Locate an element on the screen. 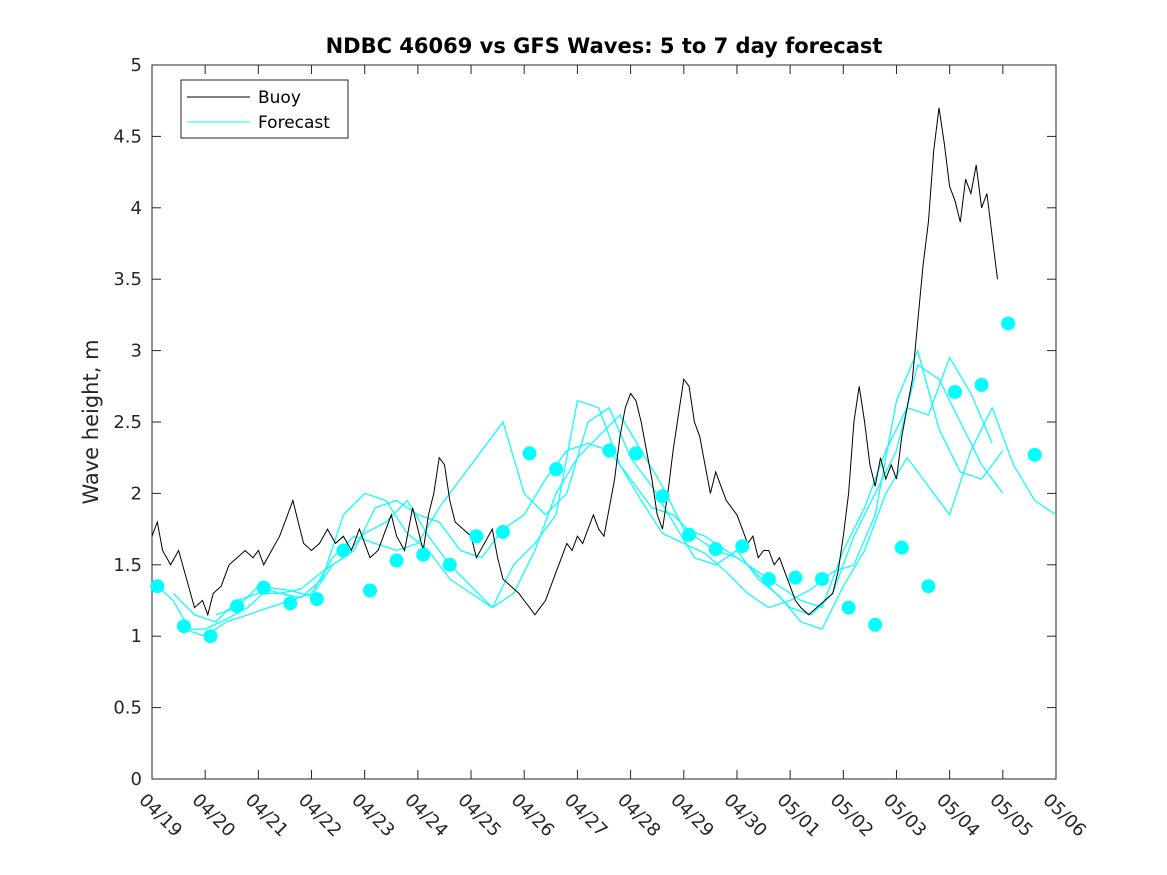 This screenshot has width=1167, height=875. x-tick-label: 04/27 is located at coordinates (586, 816).